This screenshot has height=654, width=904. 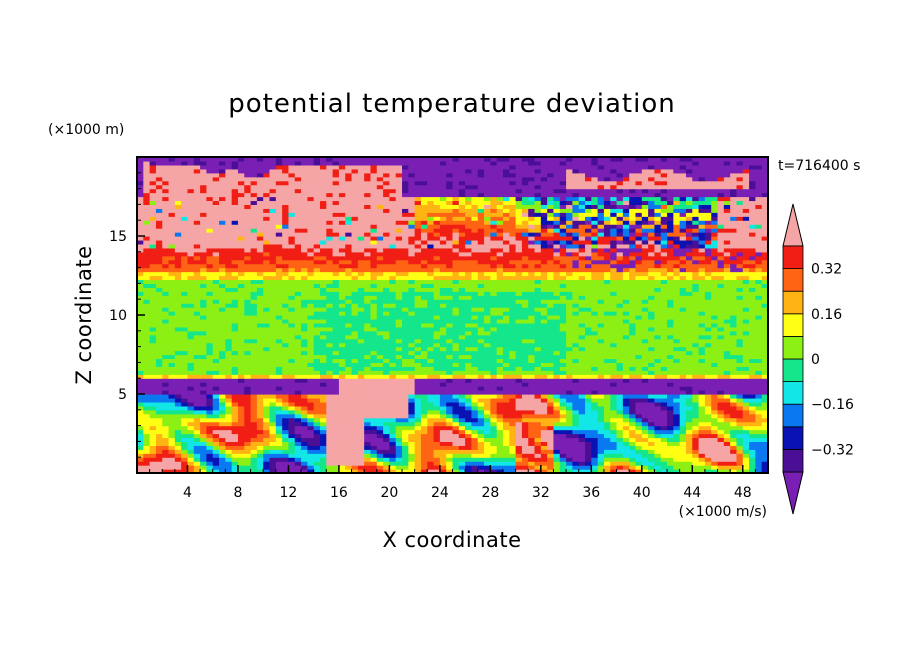 What do you see at coordinates (819, 166) in the screenshot?
I see `time-label: t=716400 s` at bounding box center [819, 166].